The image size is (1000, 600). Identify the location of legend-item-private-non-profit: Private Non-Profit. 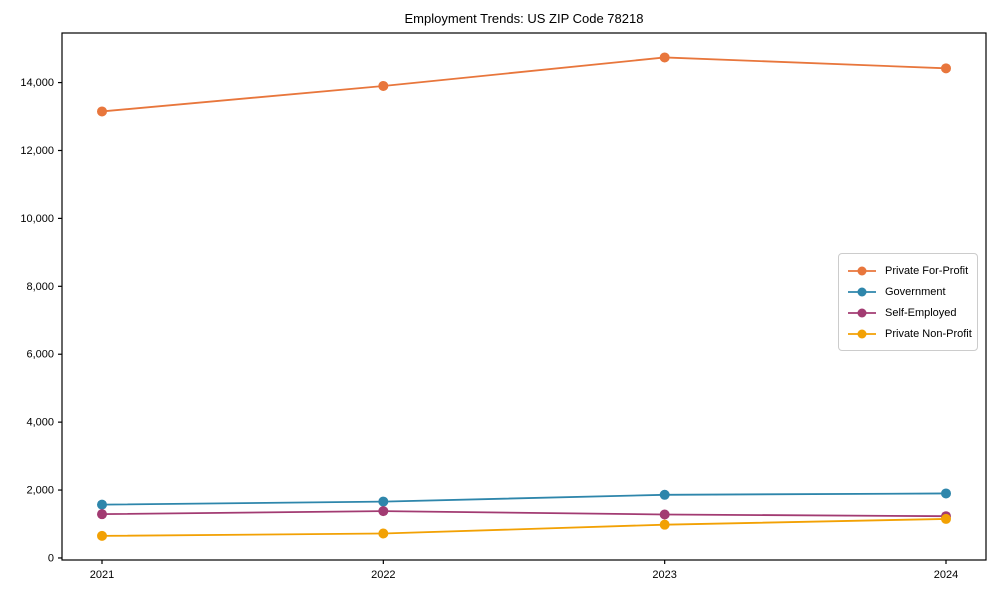
(909, 333).